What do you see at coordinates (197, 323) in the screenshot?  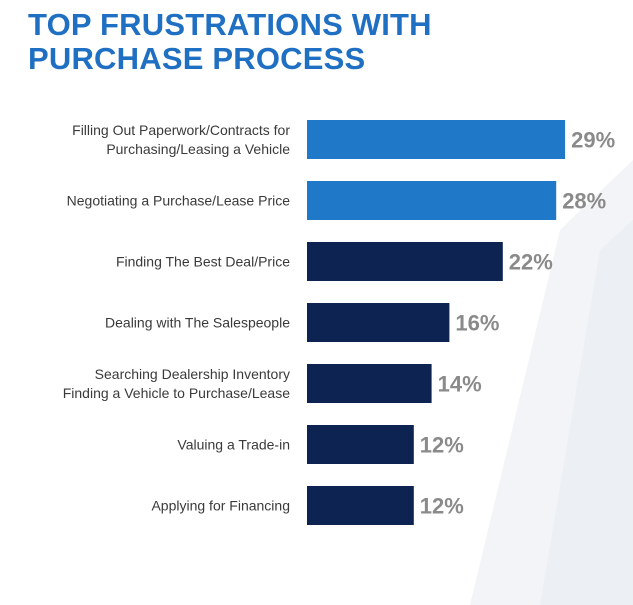 I see `category-label: Dealing with The Salespeople` at bounding box center [197, 323].